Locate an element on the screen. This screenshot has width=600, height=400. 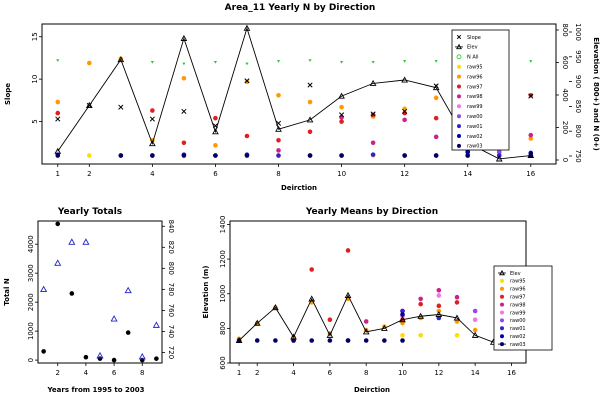
y2-tick-label: 760 is located at coordinates (171, 310).